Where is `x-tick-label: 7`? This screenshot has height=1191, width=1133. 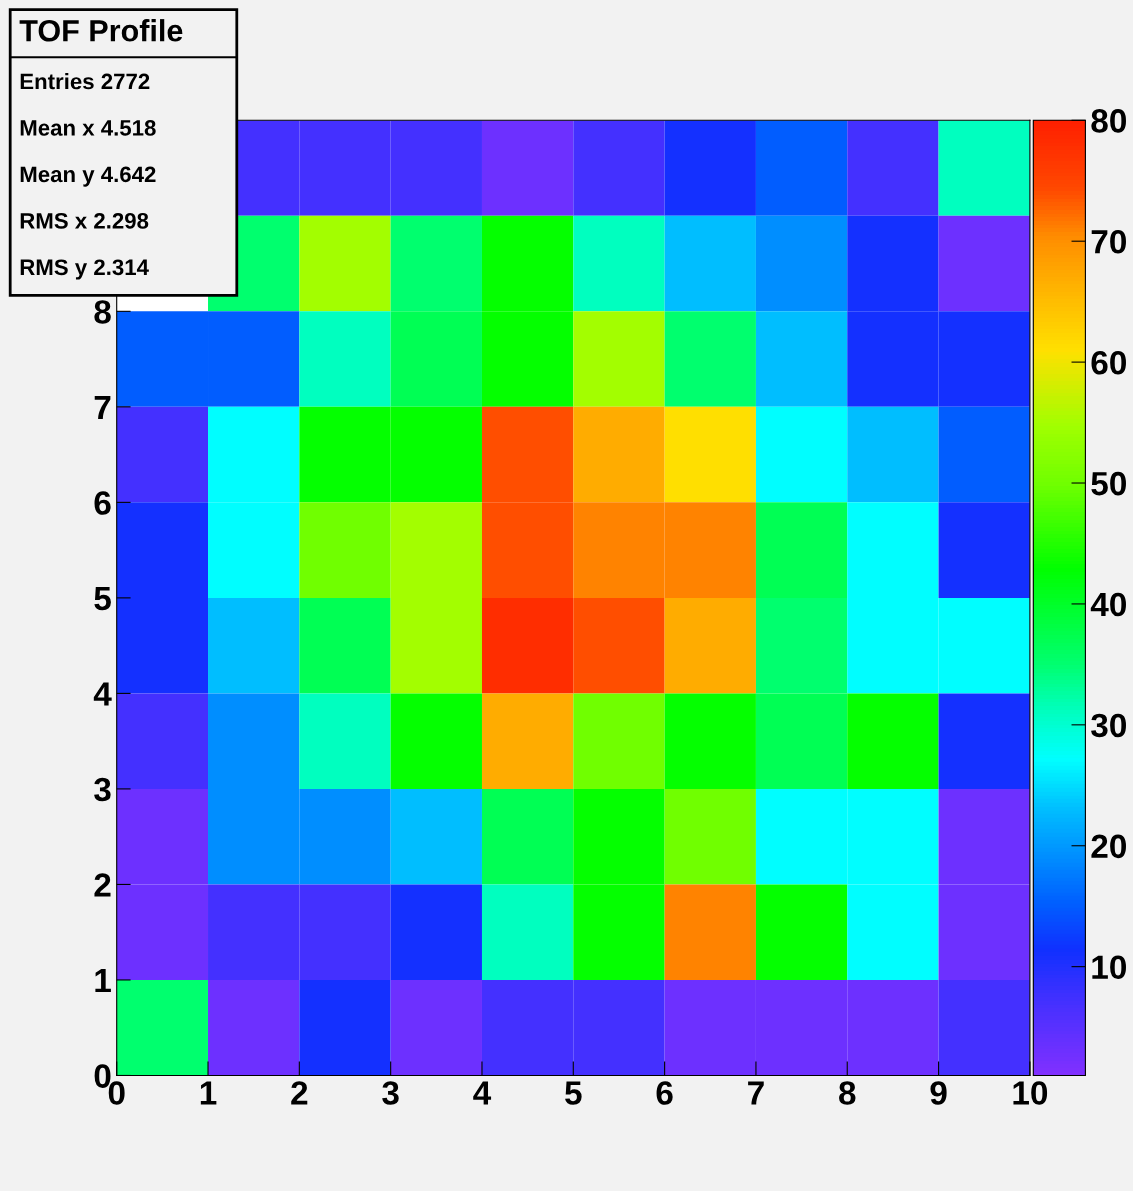
x-tick-label: 7 is located at coordinates (756, 1093).